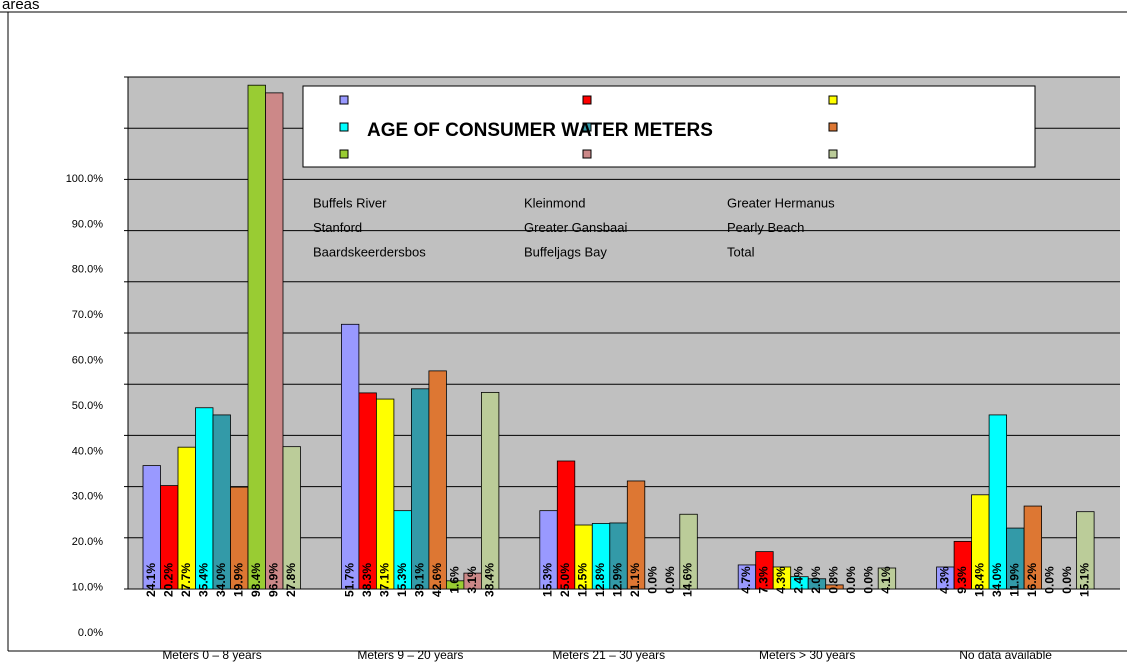 Image resolution: width=1127 pixels, height=663 pixels. What do you see at coordinates (489, 580) in the screenshot?
I see `value-label: 38.4%` at bounding box center [489, 580].